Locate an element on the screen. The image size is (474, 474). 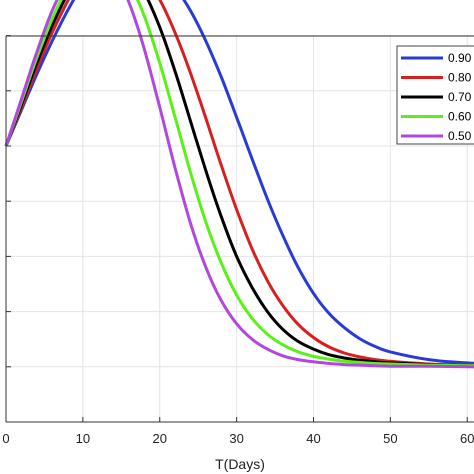
legend-label: 0.80 is located at coordinates (460, 78).